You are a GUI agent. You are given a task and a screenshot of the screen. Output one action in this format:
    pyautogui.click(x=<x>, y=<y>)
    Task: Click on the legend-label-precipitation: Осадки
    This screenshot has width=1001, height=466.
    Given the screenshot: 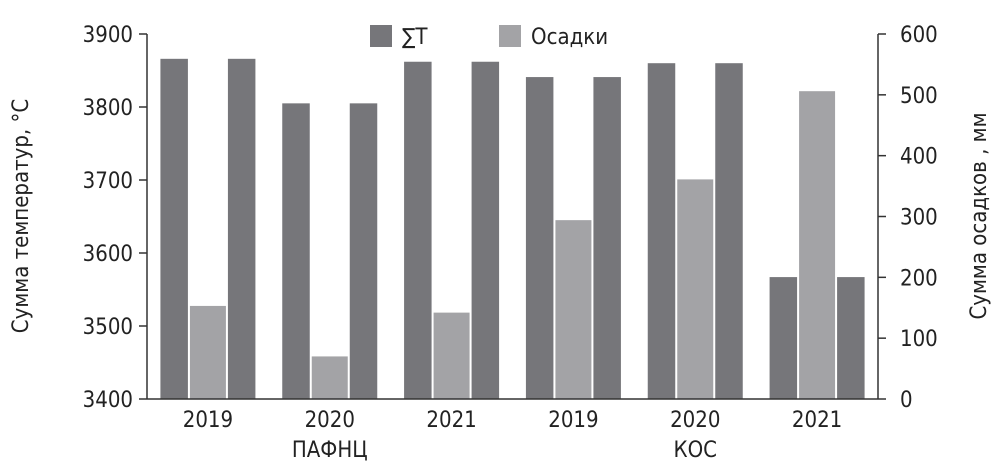 What is the action you would take?
    pyautogui.click(x=569, y=37)
    